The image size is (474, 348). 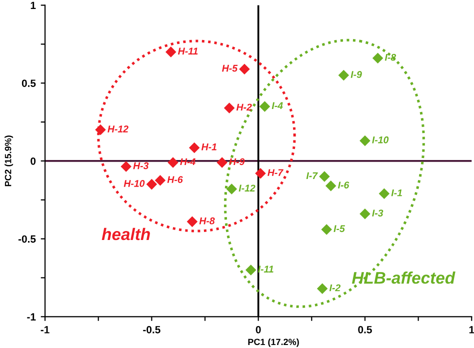 I want to click on annotation: I-4, so click(x=277, y=105).